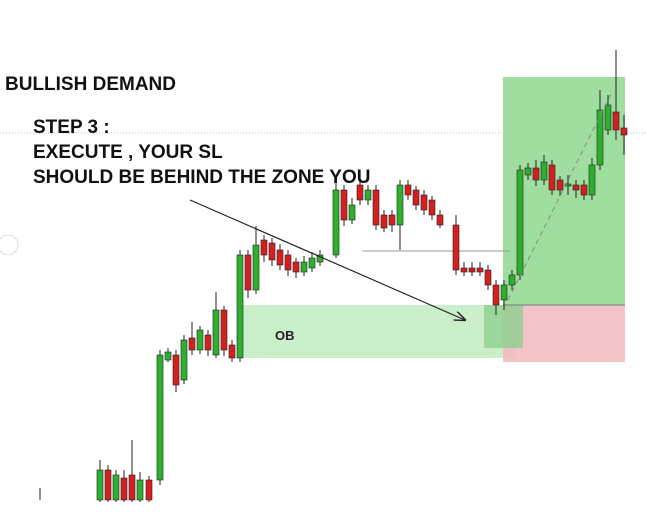 The width and height of the screenshot is (646, 516). Describe the element at coordinates (327, 259) in the screenshot. I see `arrow` at that location.